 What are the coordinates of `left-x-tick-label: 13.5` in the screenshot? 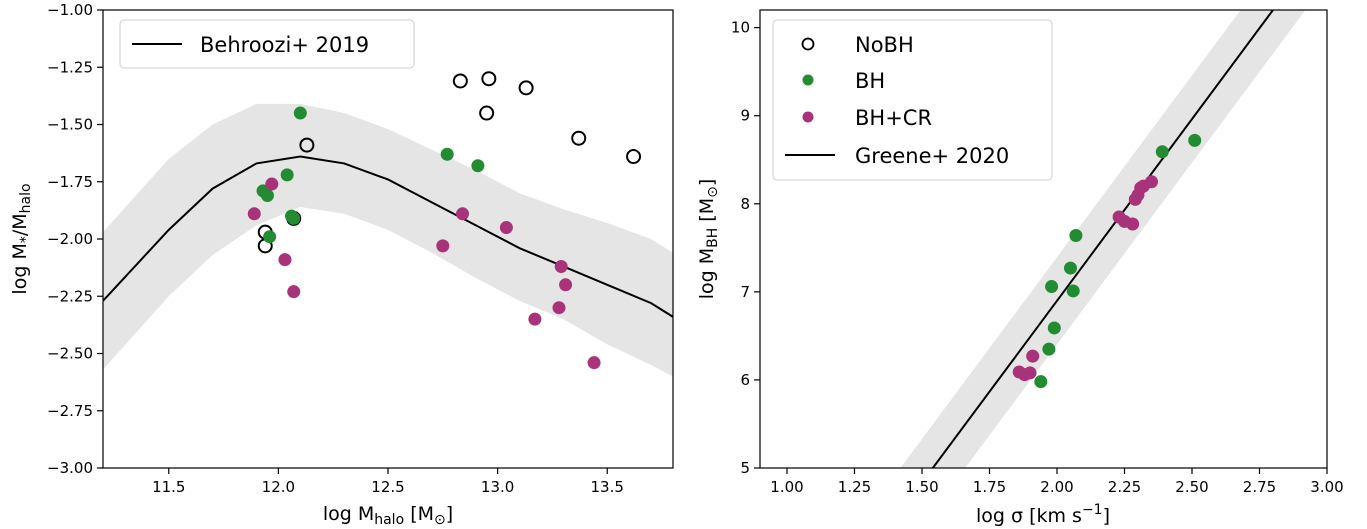 It's located at (607, 487).